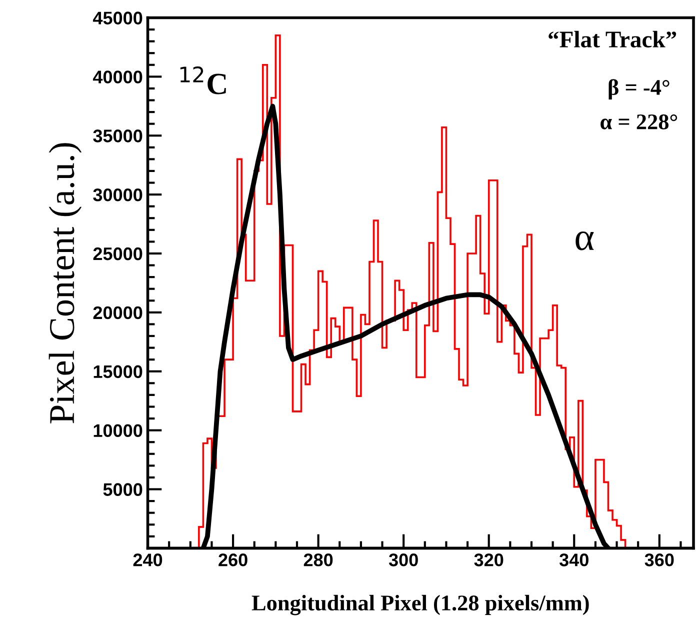 This screenshot has width=697, height=633. I want to click on annotation: $^{12}$C, so click(203, 80).